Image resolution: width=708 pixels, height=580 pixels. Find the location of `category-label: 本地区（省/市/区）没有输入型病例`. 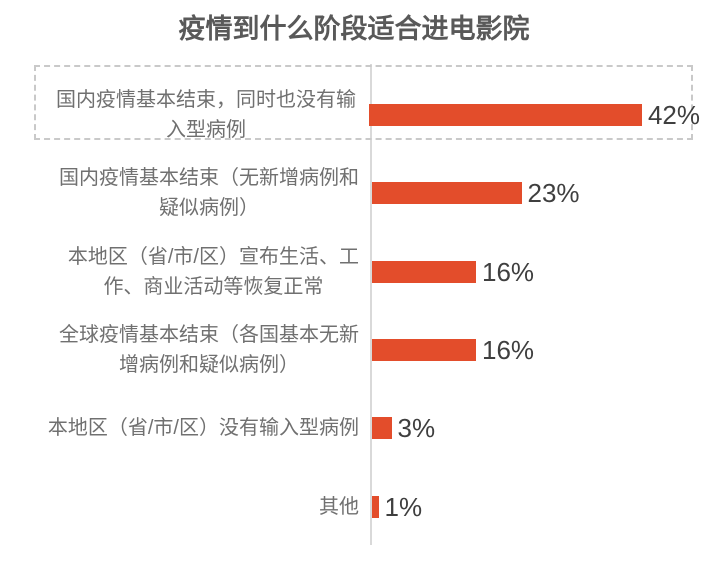

category-label: 本地区（省/市/区）没有输入型病例 is located at coordinates (203, 428).